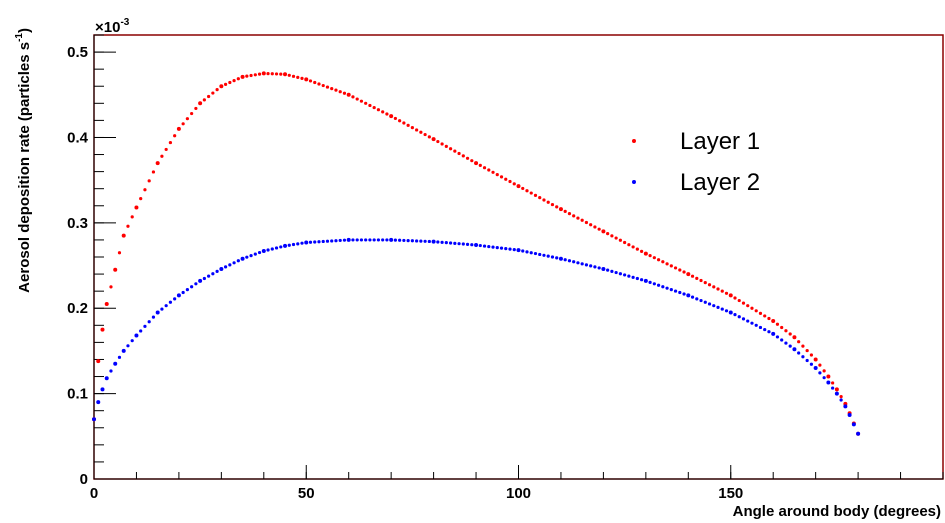  Describe the element at coordinates (112, 26) in the screenshot. I see `y-multiplier: ×10⁻³` at that location.